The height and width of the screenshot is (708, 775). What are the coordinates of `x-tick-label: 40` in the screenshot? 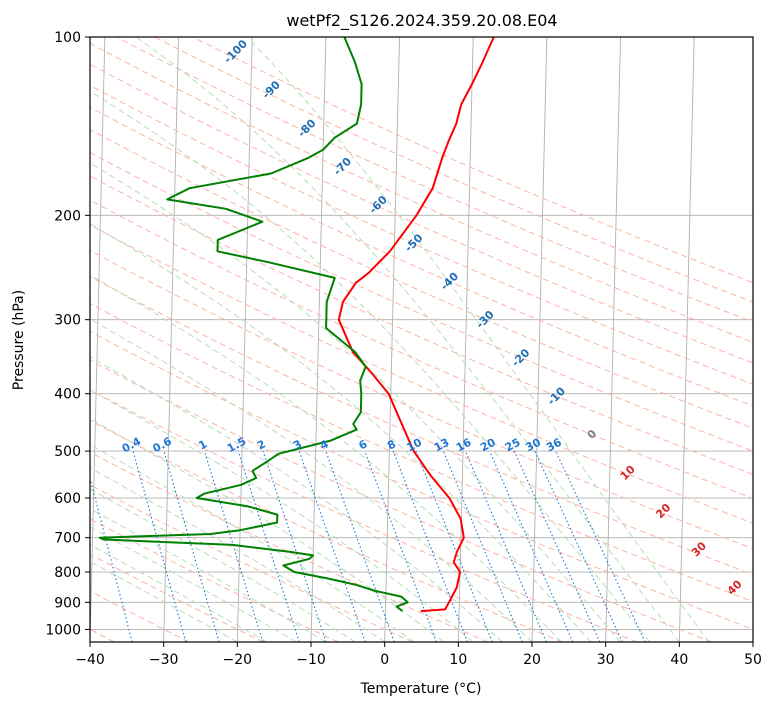 It's located at (679, 660).